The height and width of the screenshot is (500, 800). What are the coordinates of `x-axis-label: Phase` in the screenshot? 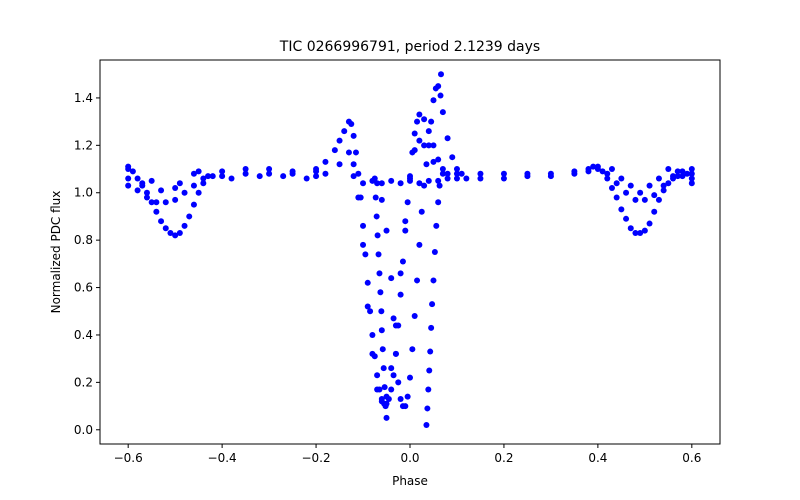 It's located at (410, 481).